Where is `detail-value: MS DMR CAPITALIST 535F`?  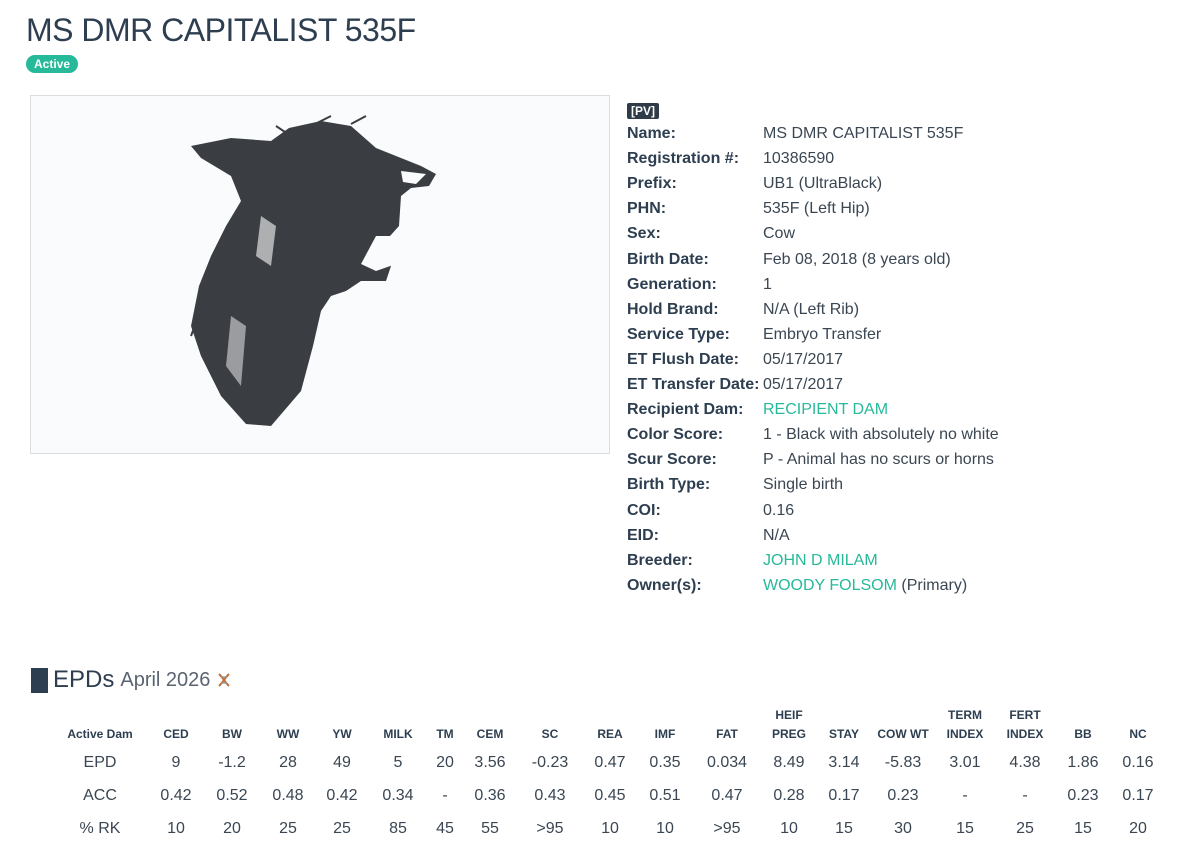
detail-value: MS DMR CAPITALIST 535F is located at coordinates (863, 134).